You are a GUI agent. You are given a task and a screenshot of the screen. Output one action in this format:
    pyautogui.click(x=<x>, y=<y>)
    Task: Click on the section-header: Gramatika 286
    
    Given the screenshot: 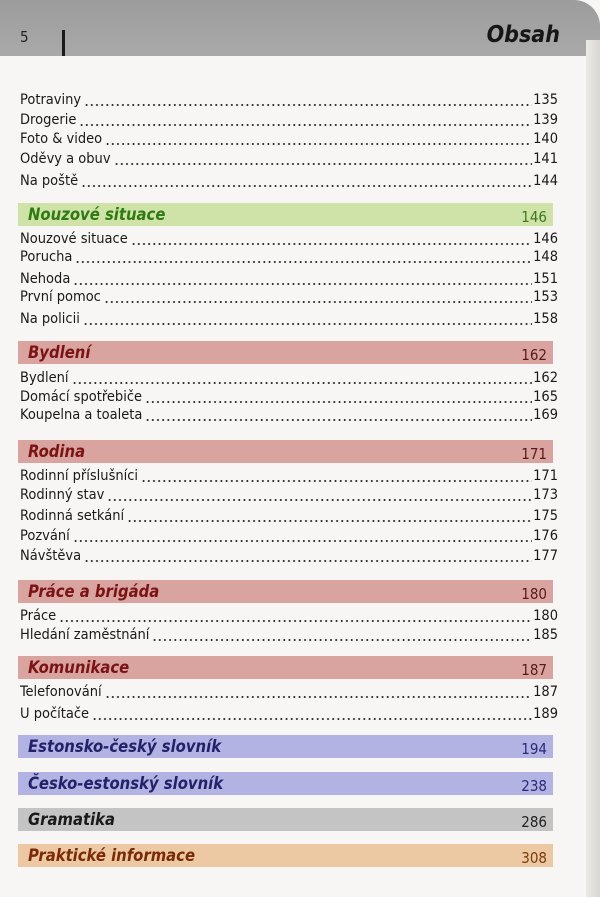 What is the action you would take?
    pyautogui.click(x=285, y=819)
    